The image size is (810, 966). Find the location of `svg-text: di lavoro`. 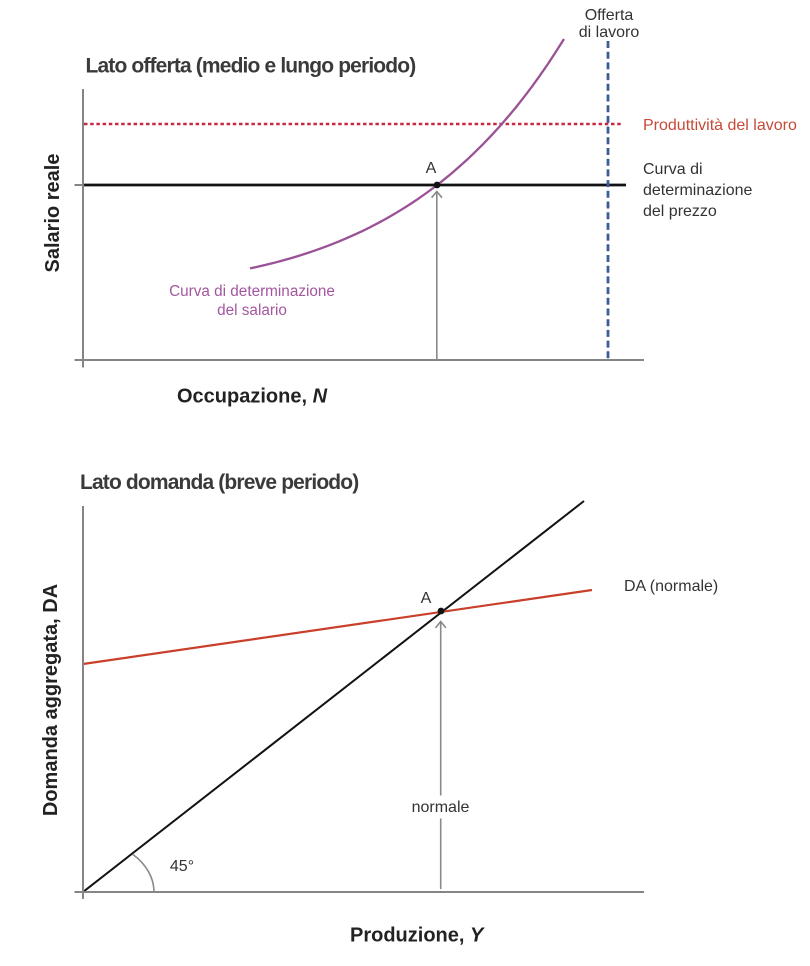

svg-text: di lavoro is located at coordinates (609, 32).